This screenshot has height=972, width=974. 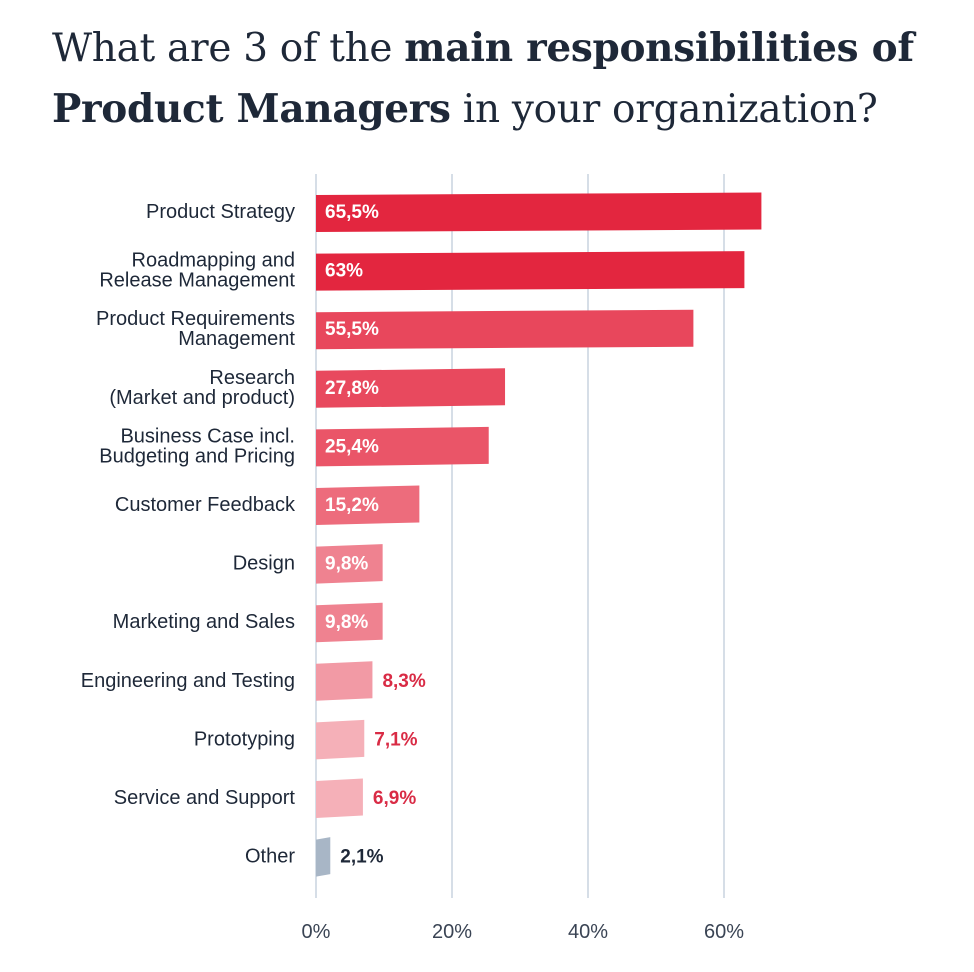 What do you see at coordinates (205, 798) in the screenshot?
I see `category-label: Service and Support` at bounding box center [205, 798].